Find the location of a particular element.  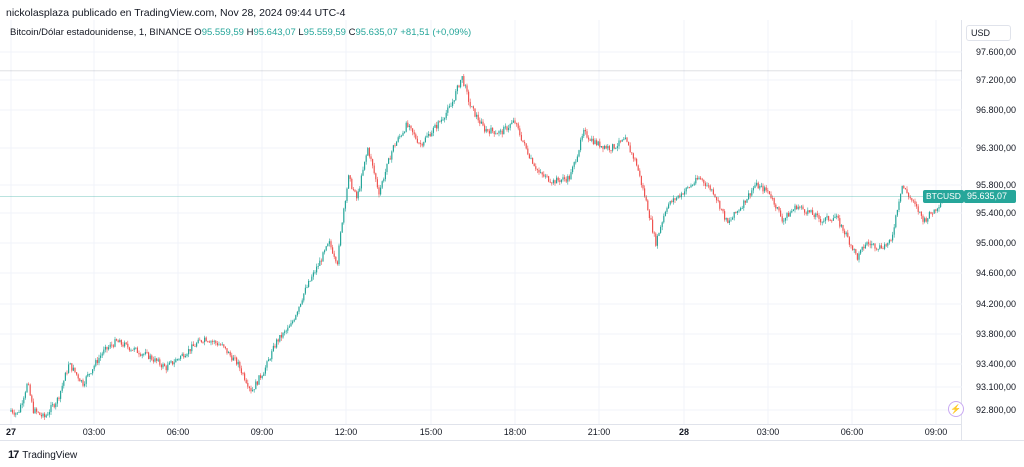

currency-button: USD is located at coordinates (988, 33).